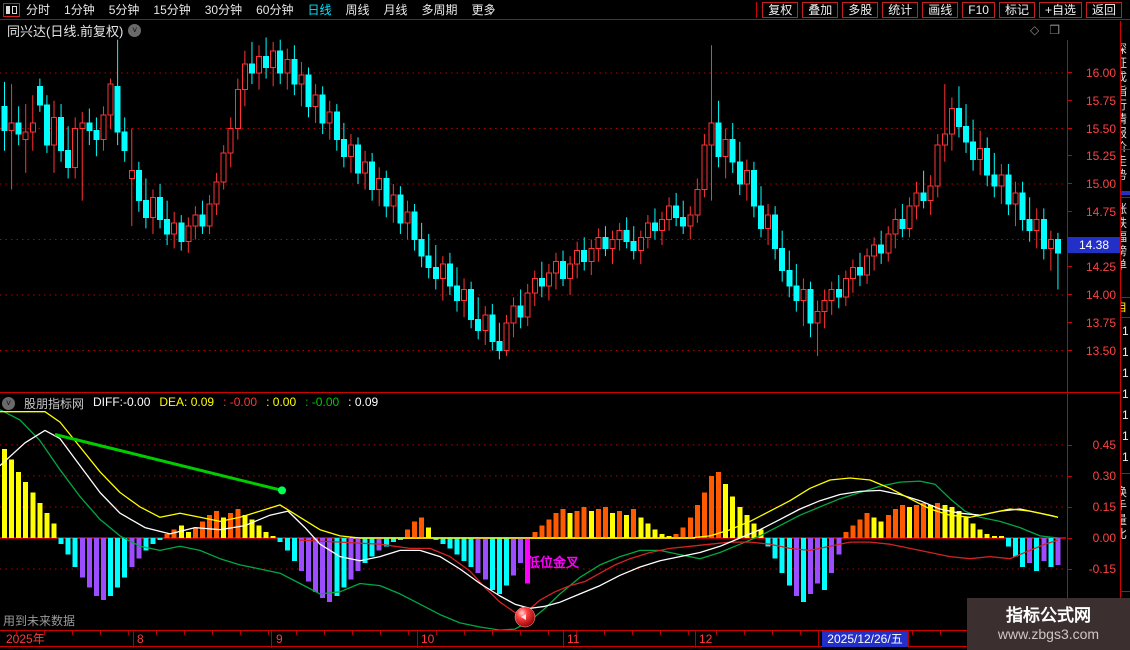  What do you see at coordinates (900, 9) in the screenshot?
I see `button-统计: 统计` at bounding box center [900, 9].